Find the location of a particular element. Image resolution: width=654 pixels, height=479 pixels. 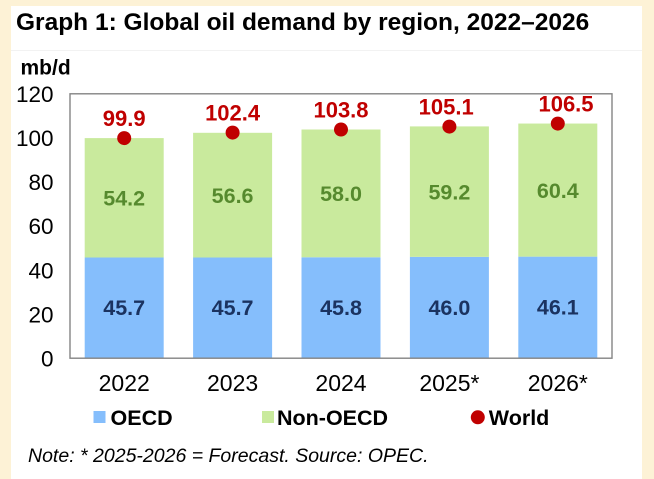

svg-text: 54.2 is located at coordinates (124, 199).